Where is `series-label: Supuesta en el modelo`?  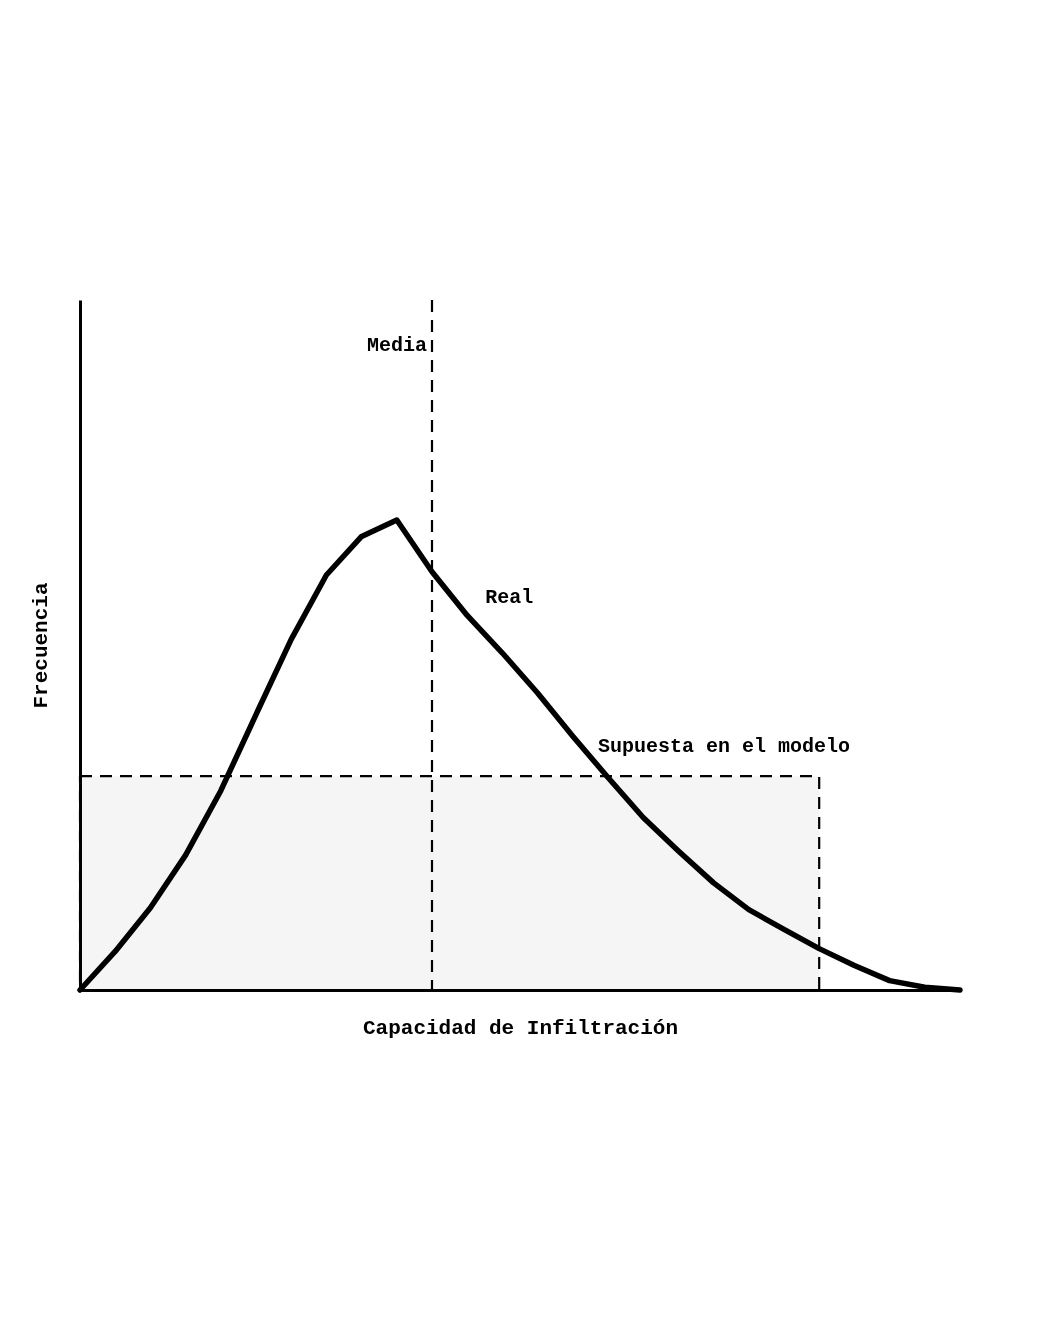 series-label: Supuesta en el modelo is located at coordinates (724, 747).